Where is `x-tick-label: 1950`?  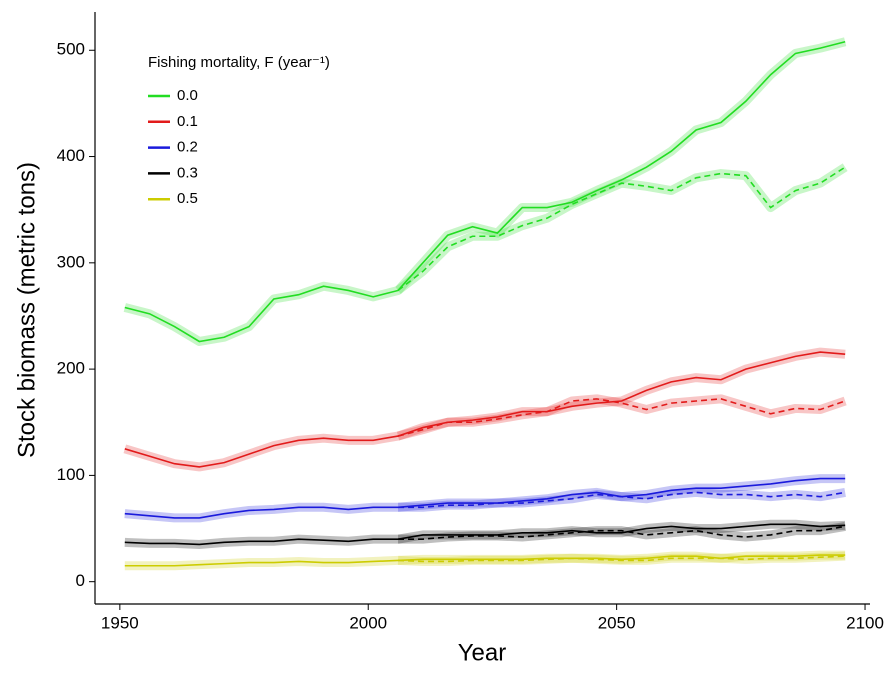 x-tick-label: 1950 is located at coordinates (120, 622).